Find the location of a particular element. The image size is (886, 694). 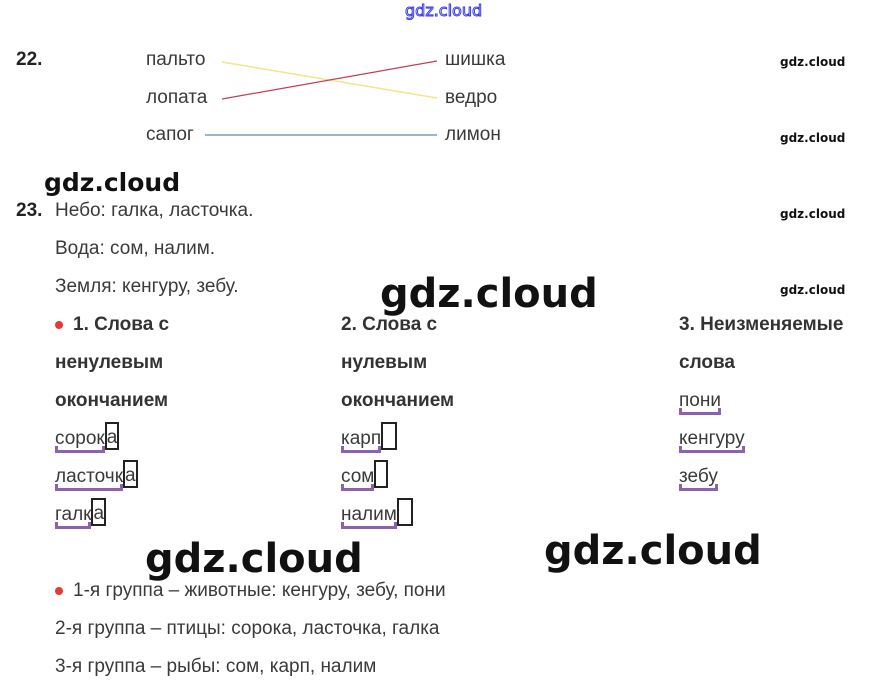

word-stem: кенгуру is located at coordinates (712, 440).